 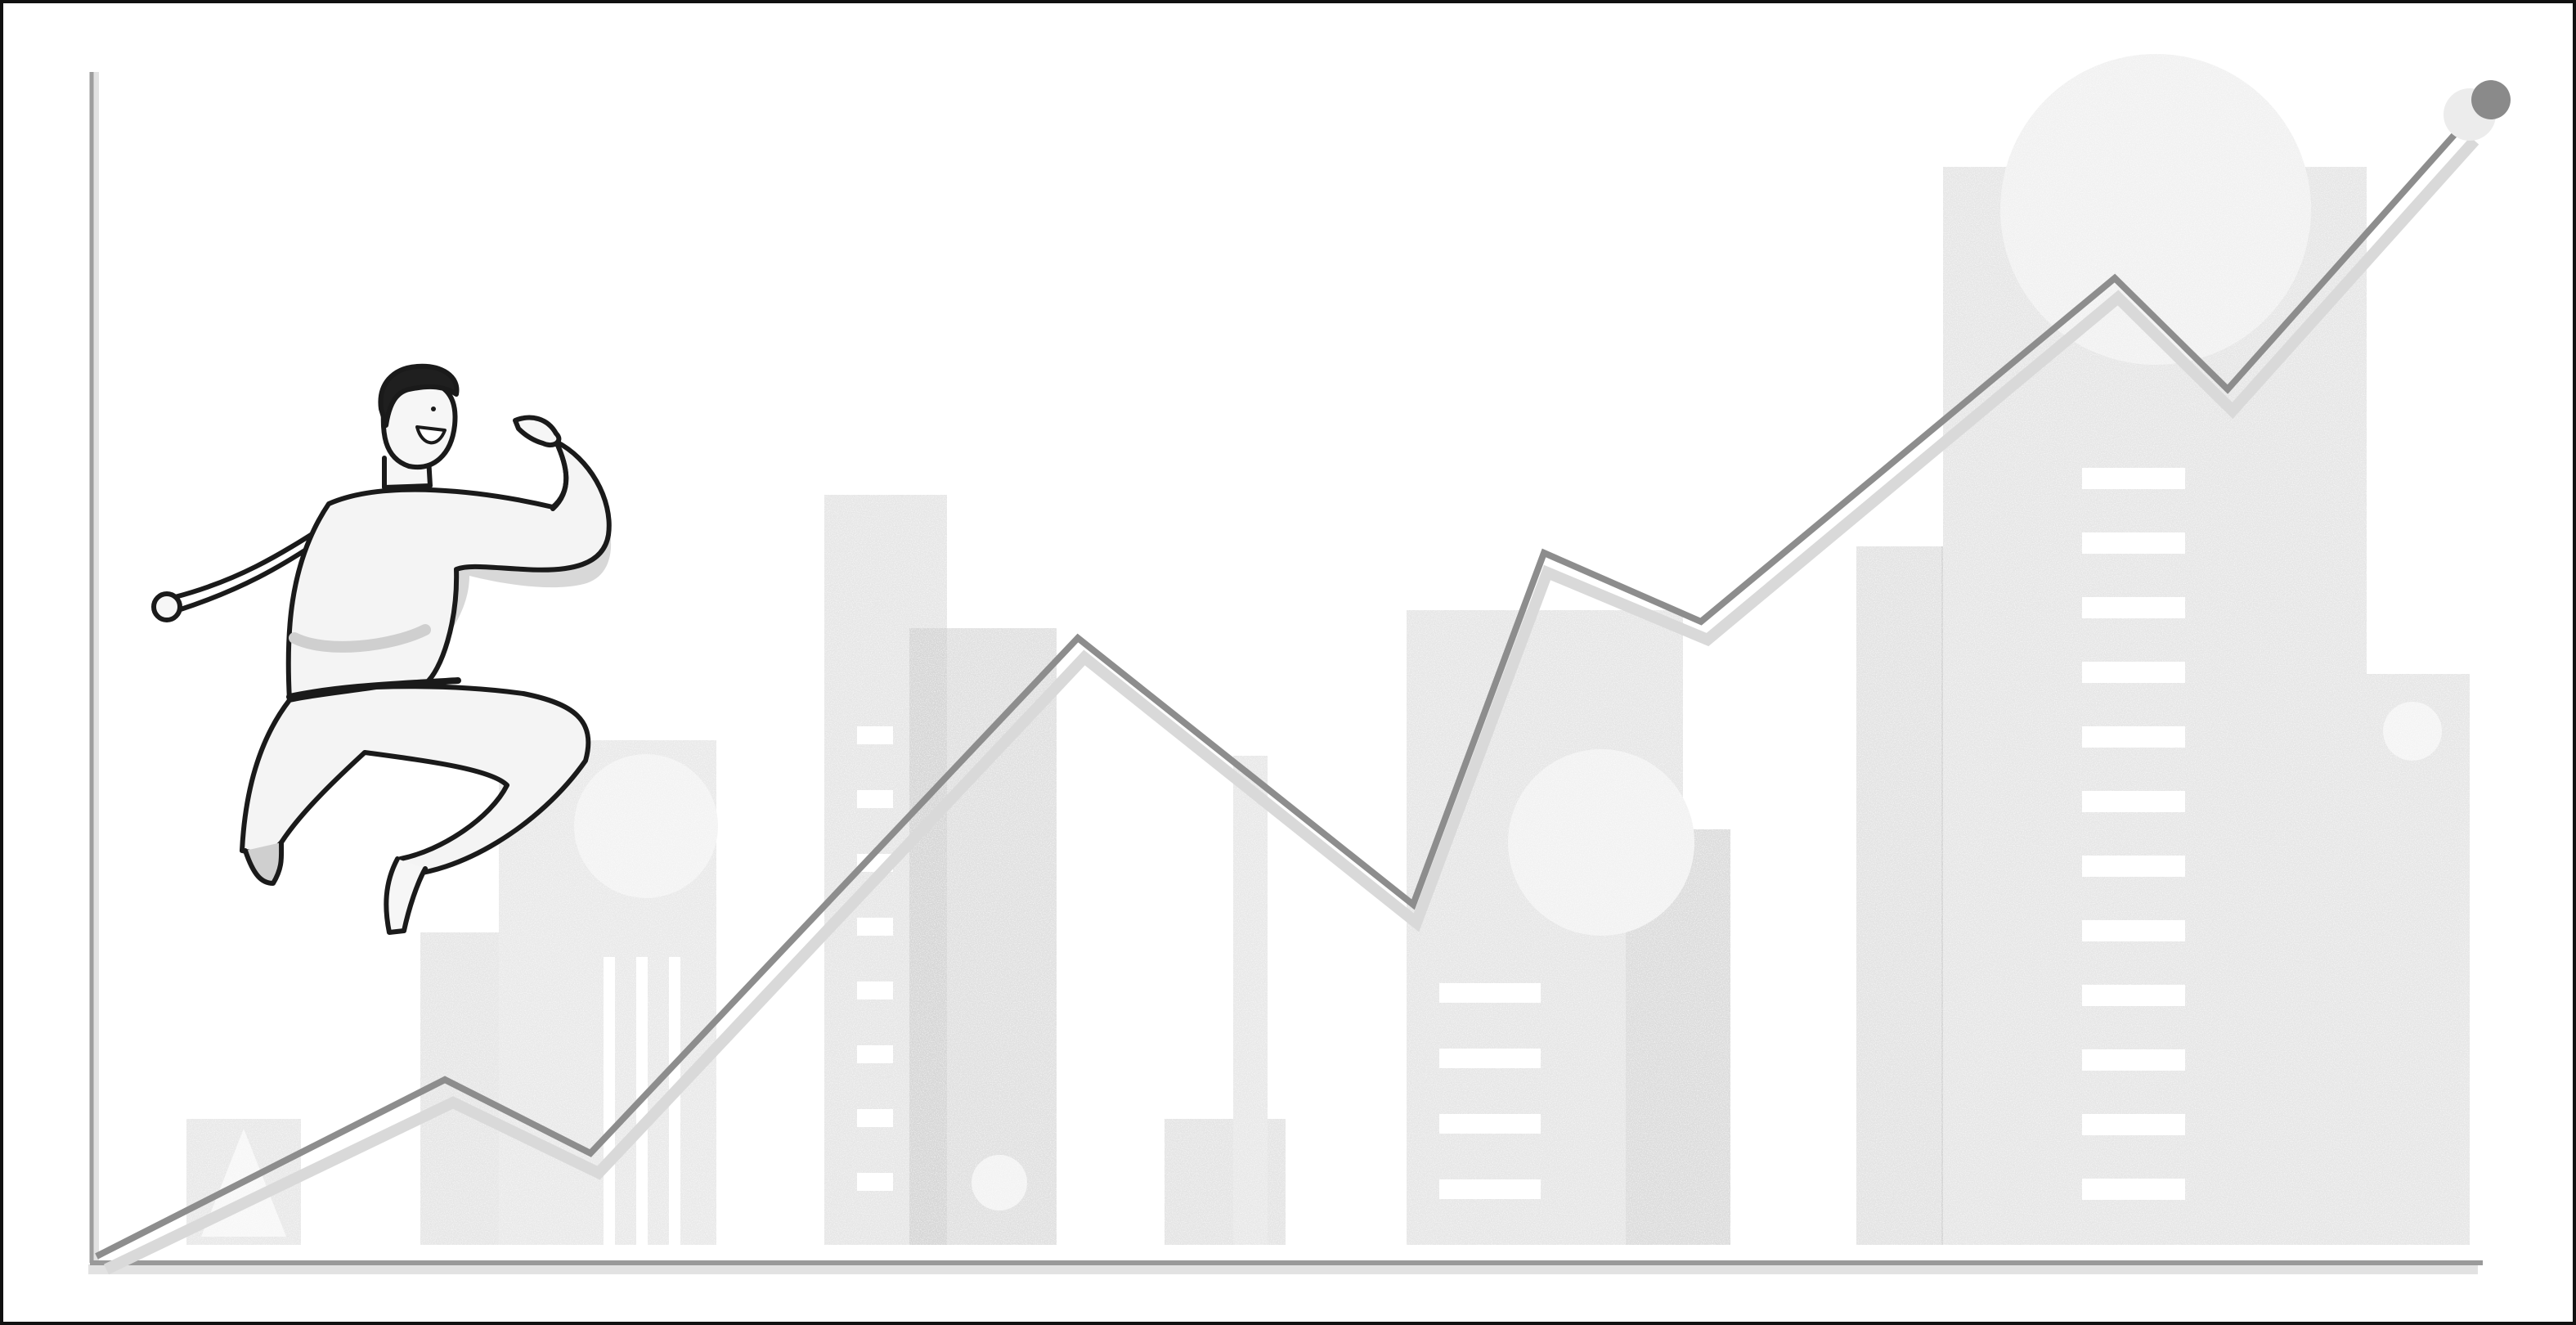 I want to click on person-hair, so click(x=419, y=395).